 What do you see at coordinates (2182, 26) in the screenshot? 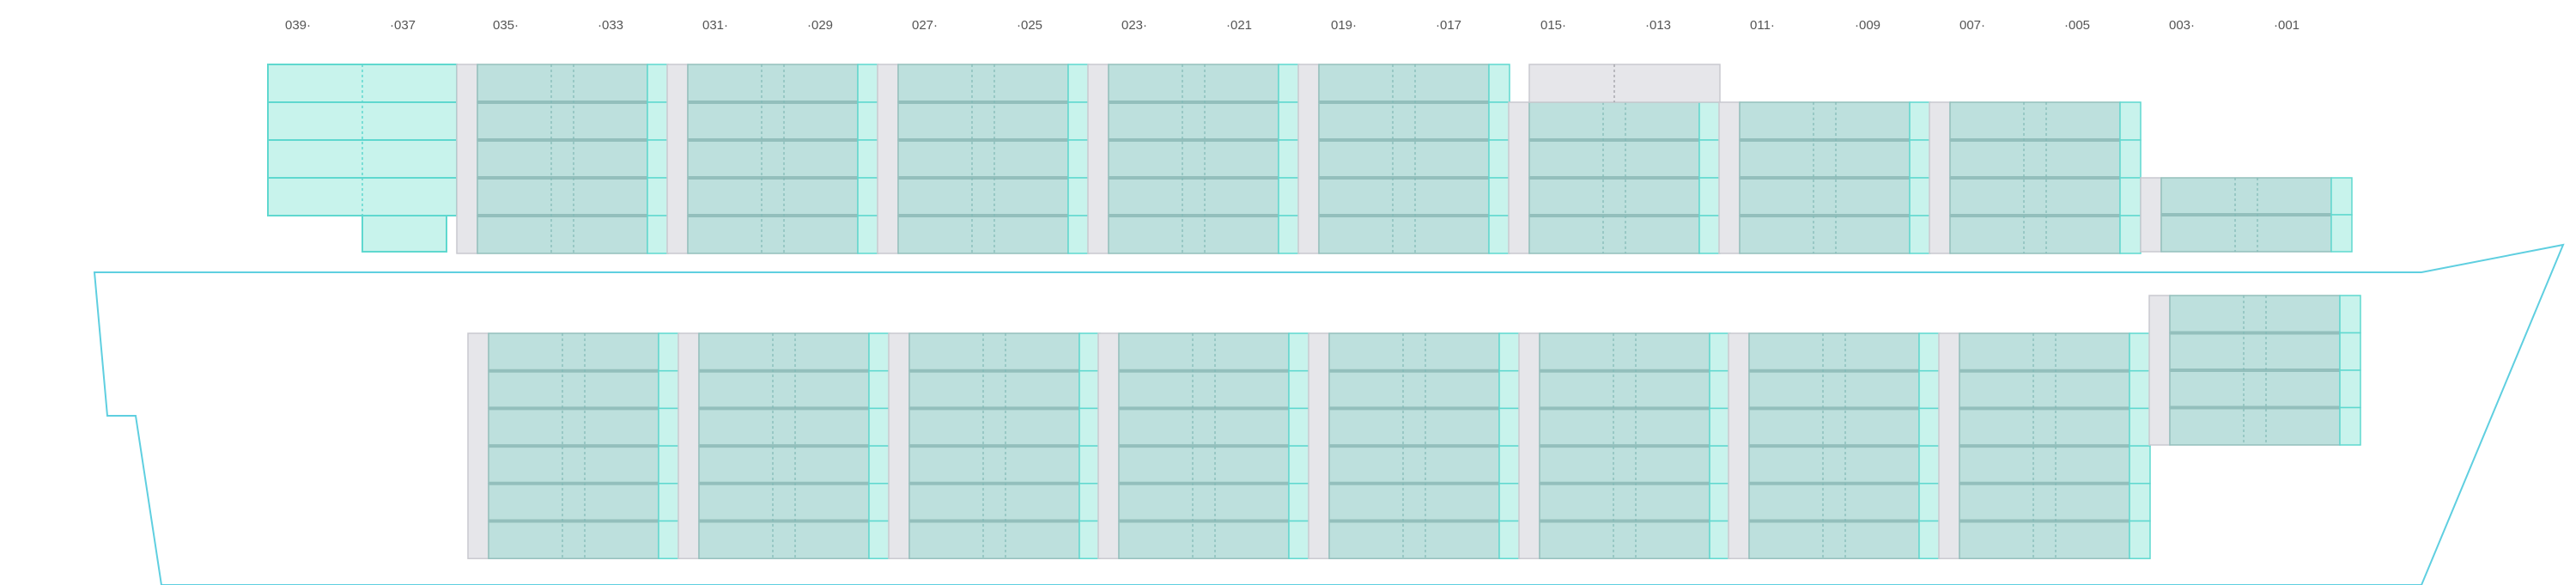
I see `bay-label-003: 003·` at bounding box center [2182, 26].